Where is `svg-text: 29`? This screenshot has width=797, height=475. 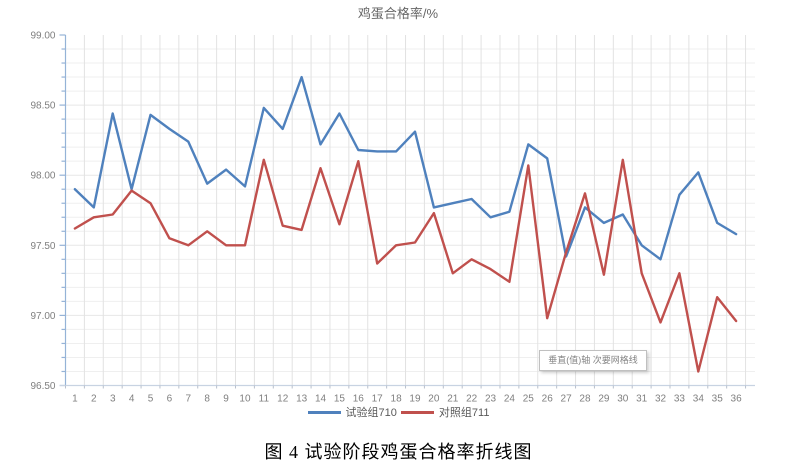
svg-text: 29 is located at coordinates (604, 399).